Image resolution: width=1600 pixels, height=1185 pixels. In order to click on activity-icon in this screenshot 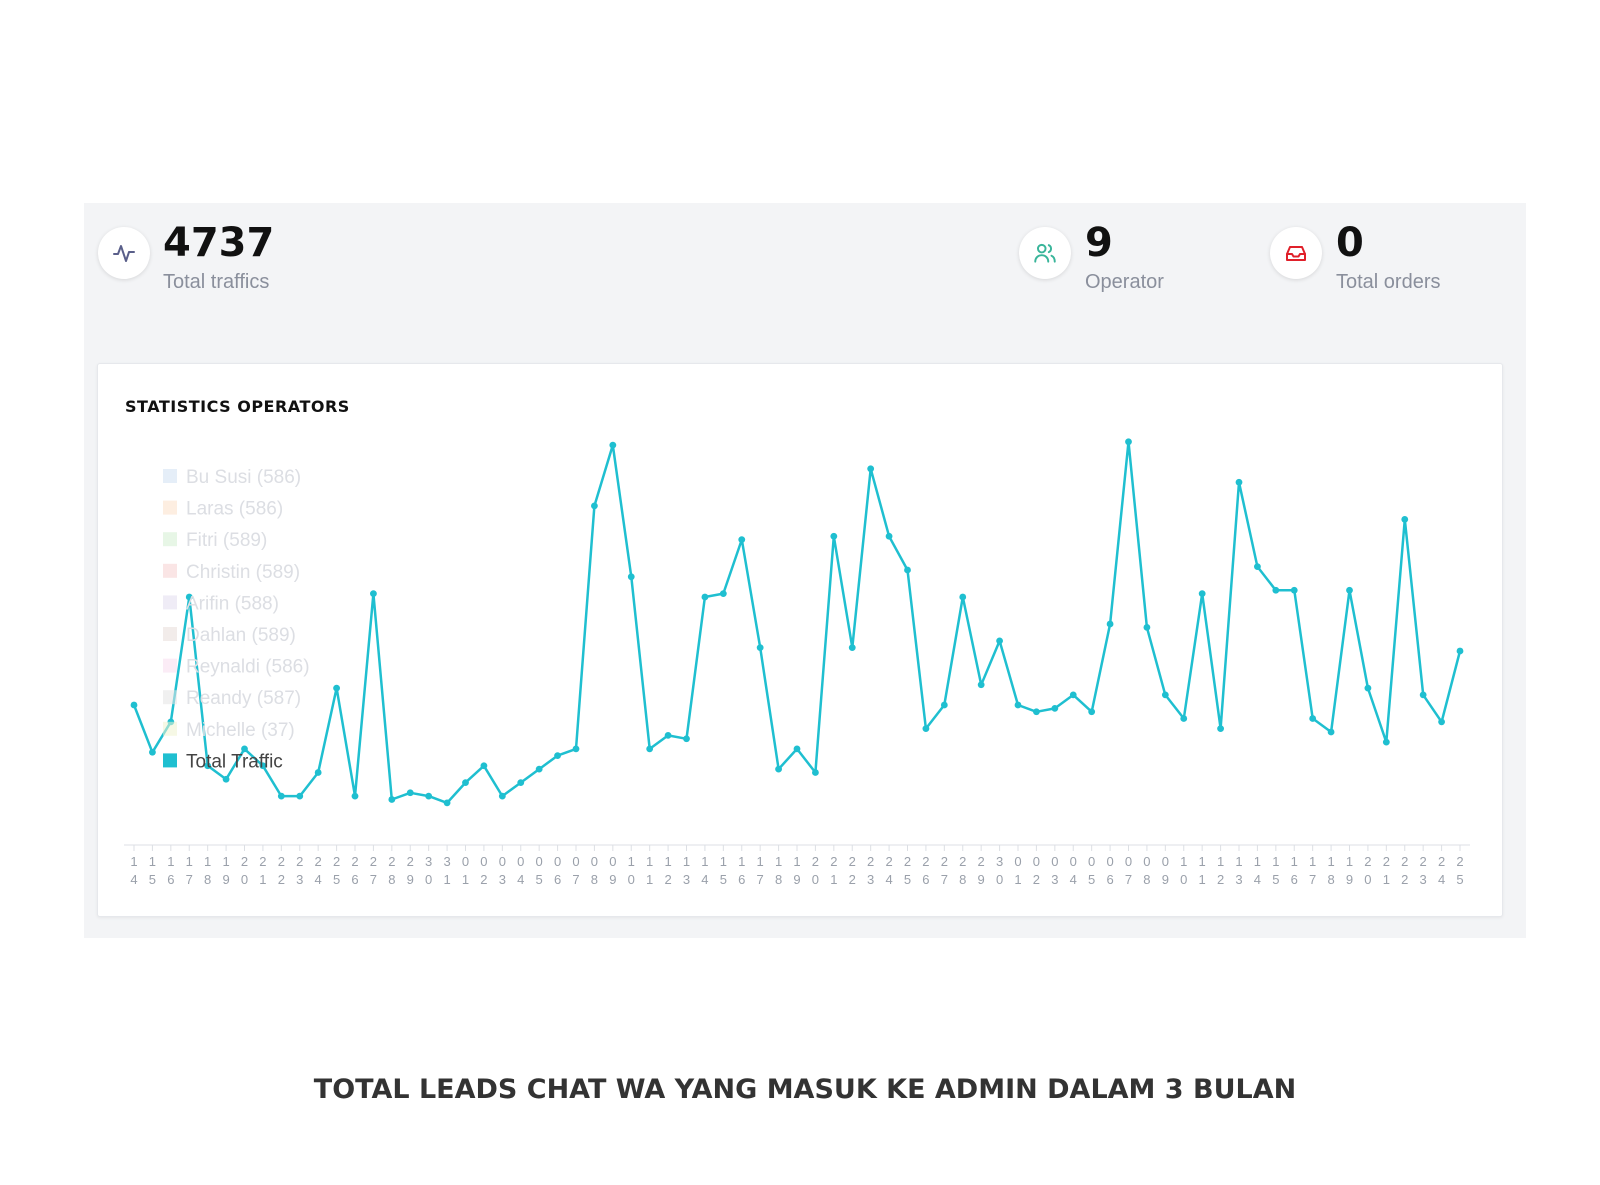, I will do `click(124, 253)`.